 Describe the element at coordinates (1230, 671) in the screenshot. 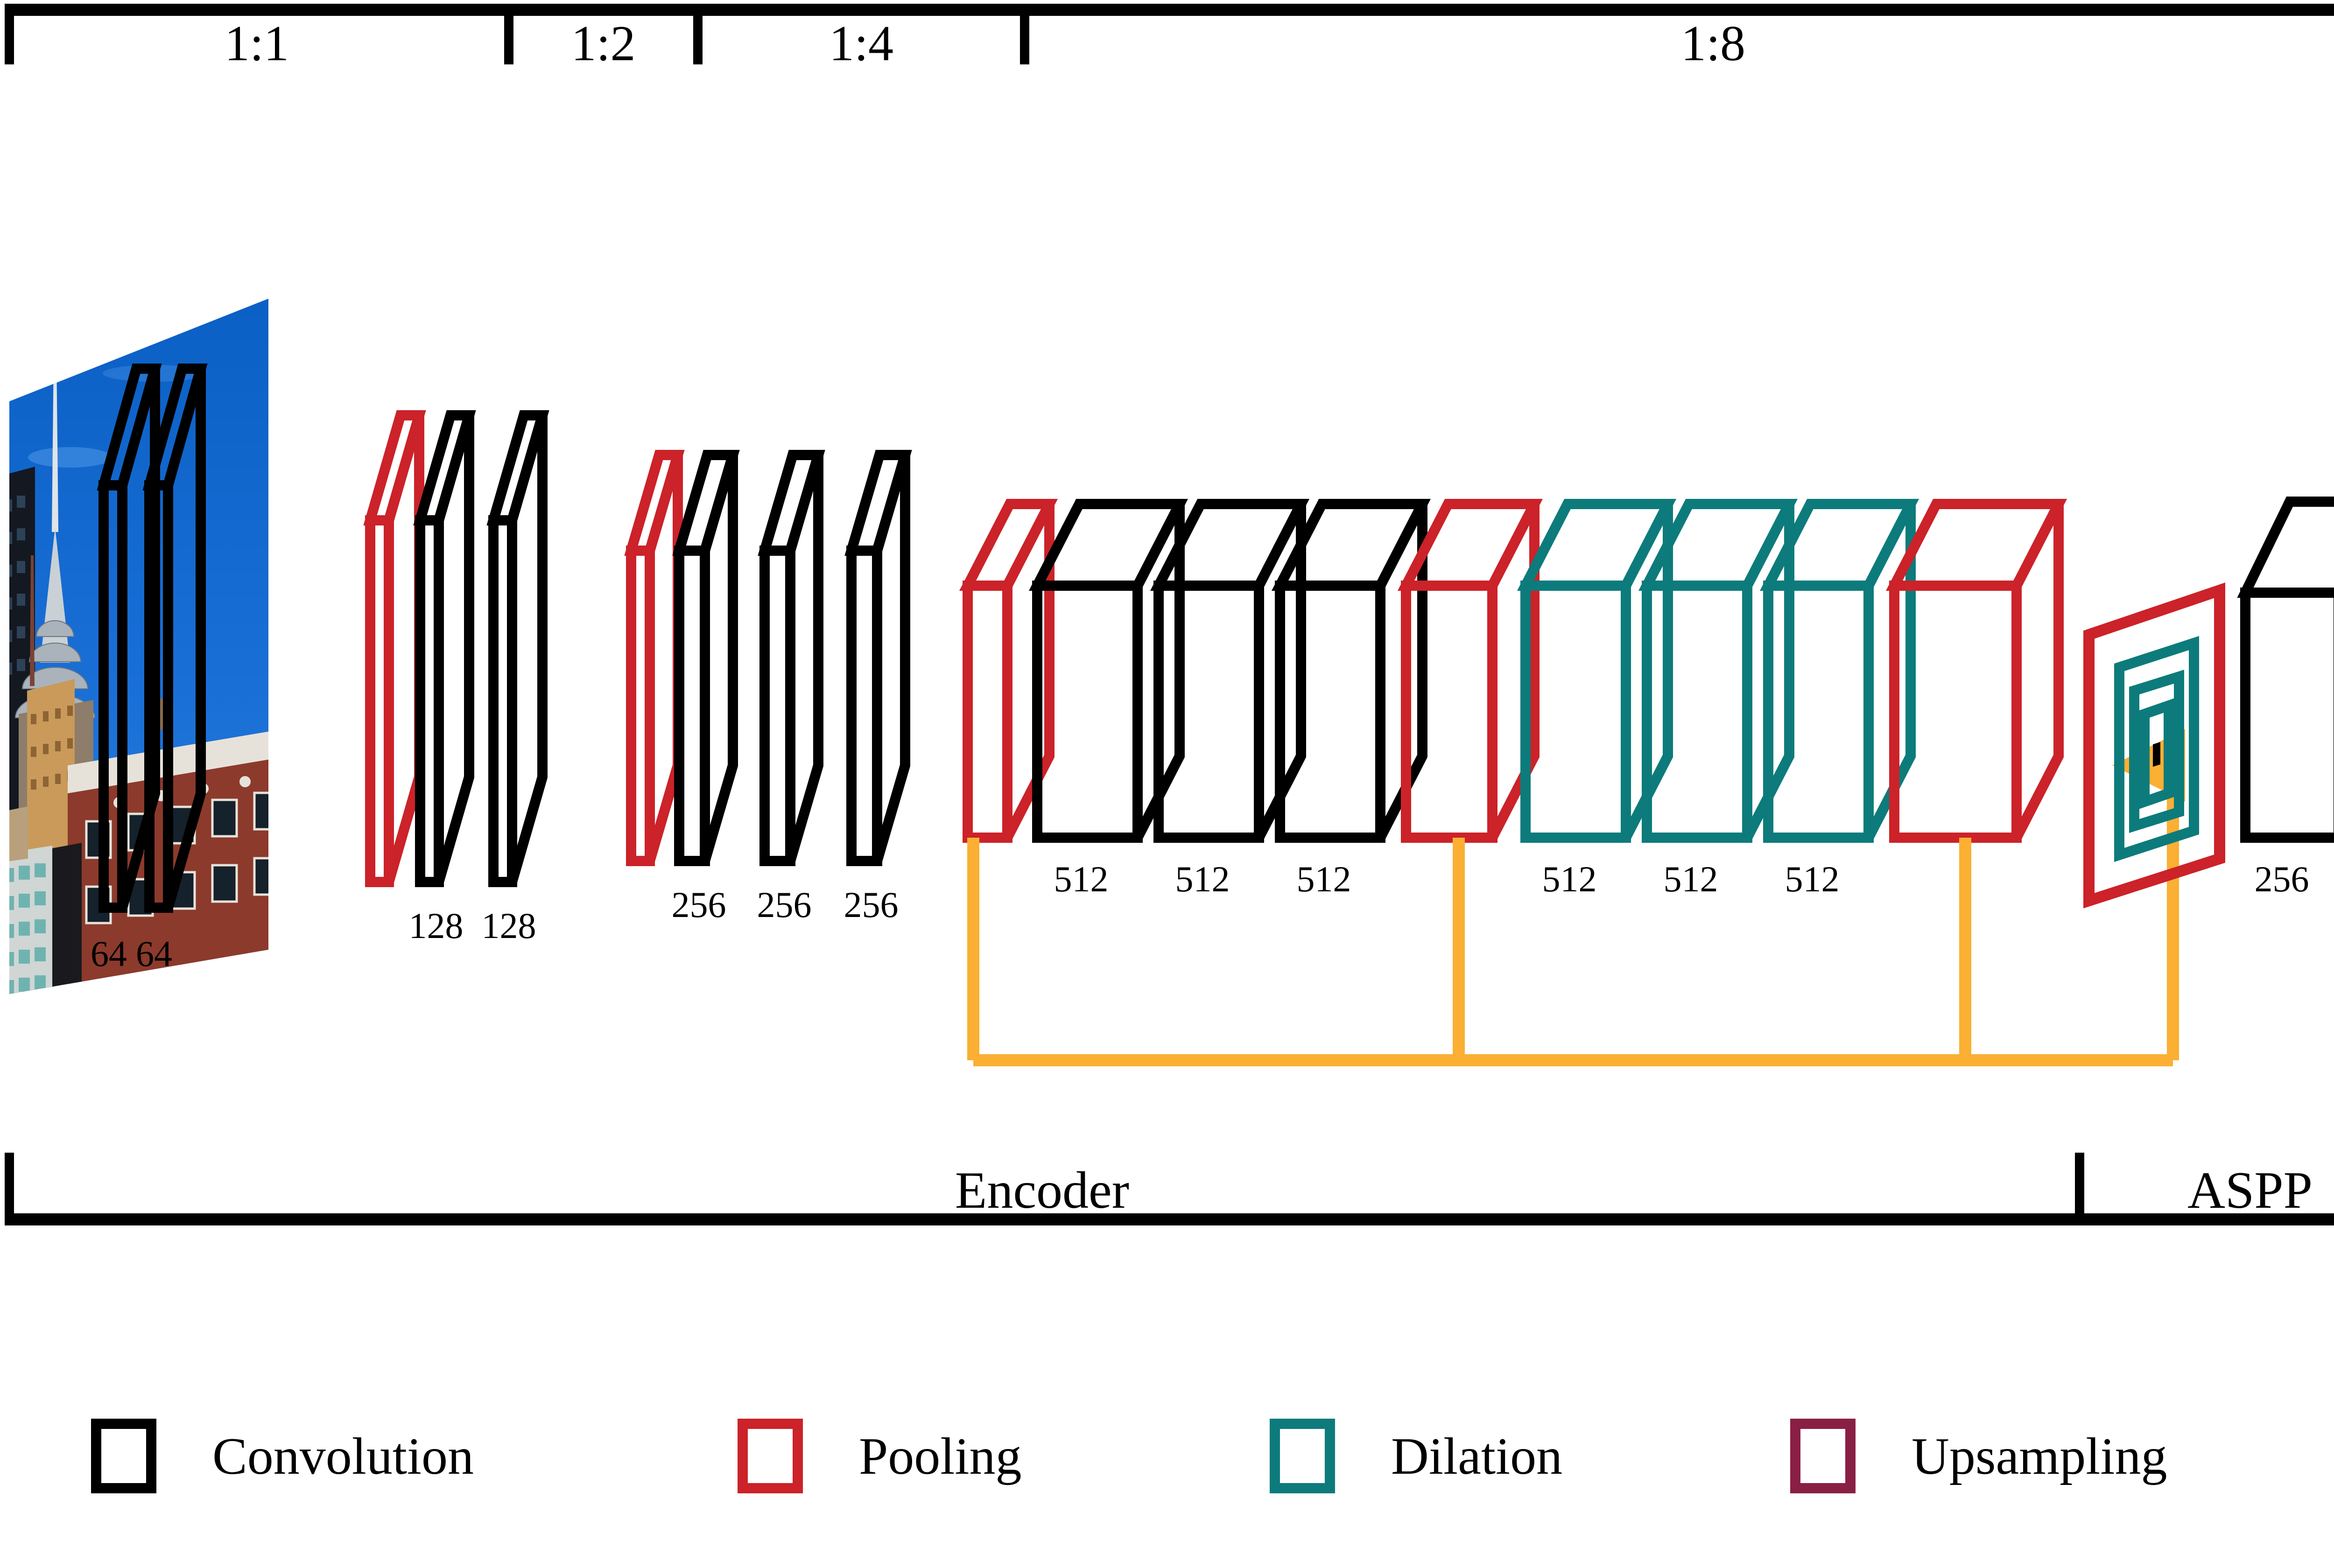

I see `layer-conv-512-b` at that location.